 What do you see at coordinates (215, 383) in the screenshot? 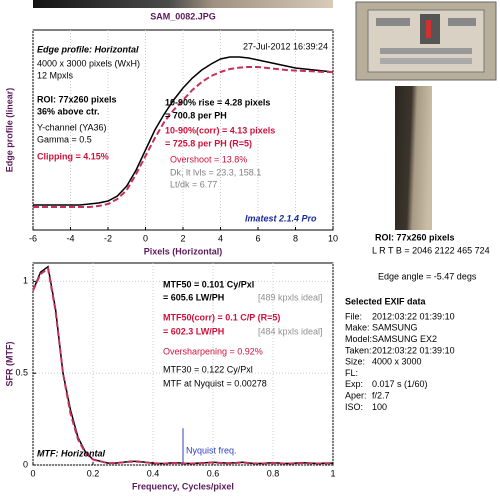
I see `annotation: MTF at Nyquist = 0.00278` at bounding box center [215, 383].